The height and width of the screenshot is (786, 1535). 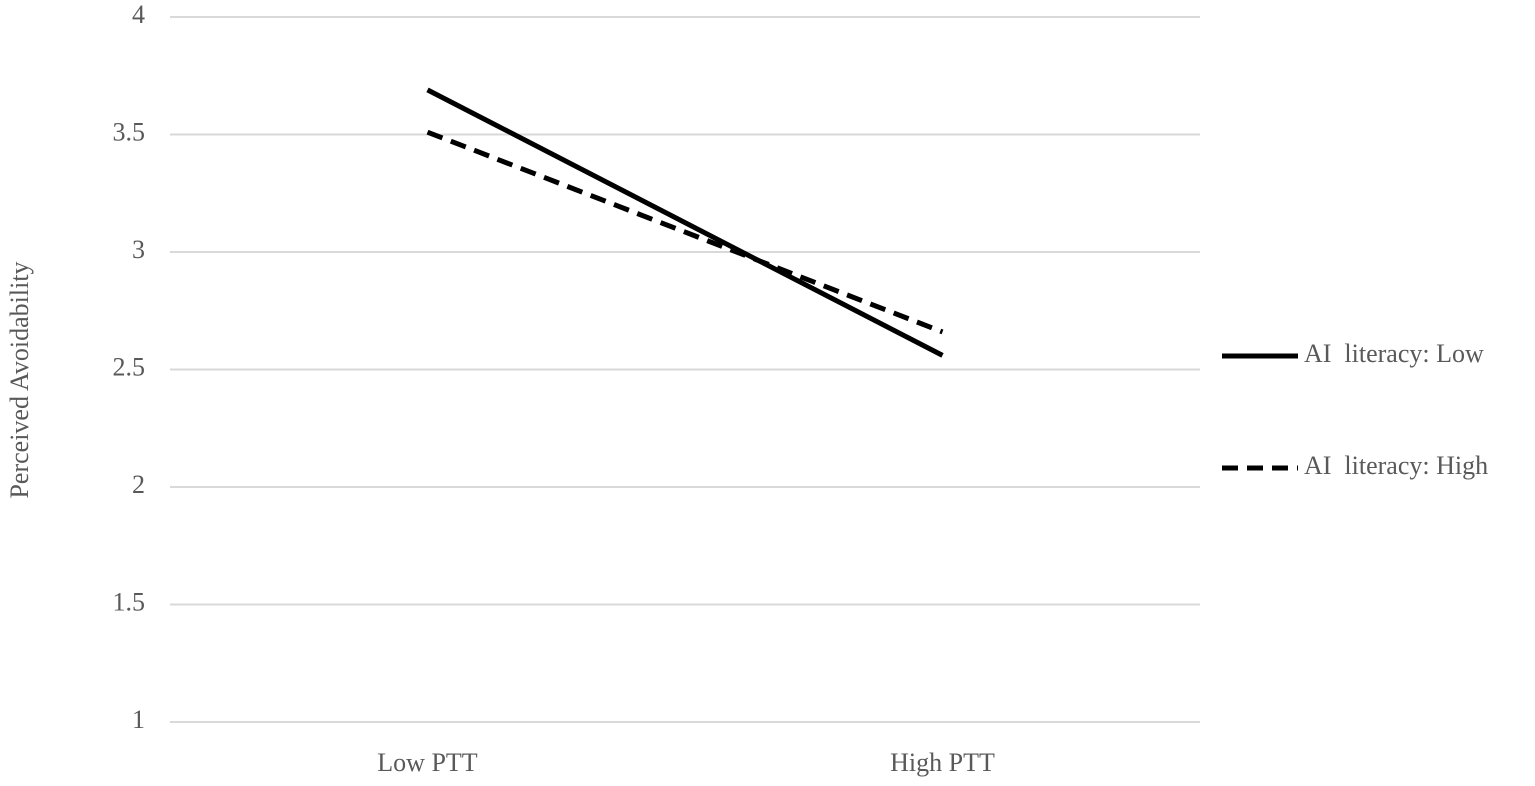 What do you see at coordinates (138, 14) in the screenshot?
I see `y-tick-label: 4` at bounding box center [138, 14].